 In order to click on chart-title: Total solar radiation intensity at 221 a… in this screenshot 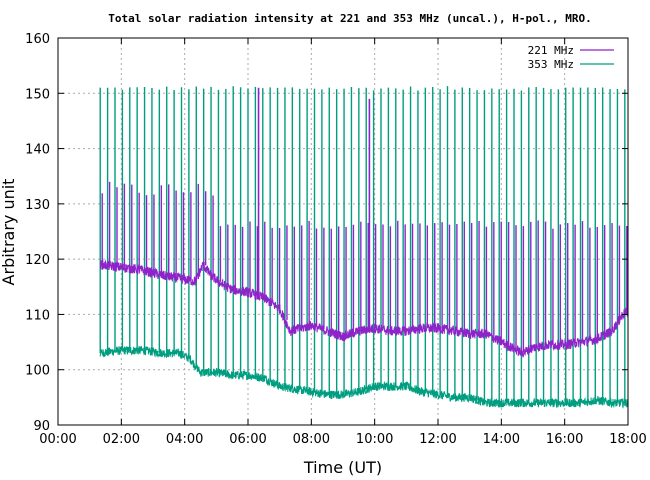, I will do `click(349, 18)`.